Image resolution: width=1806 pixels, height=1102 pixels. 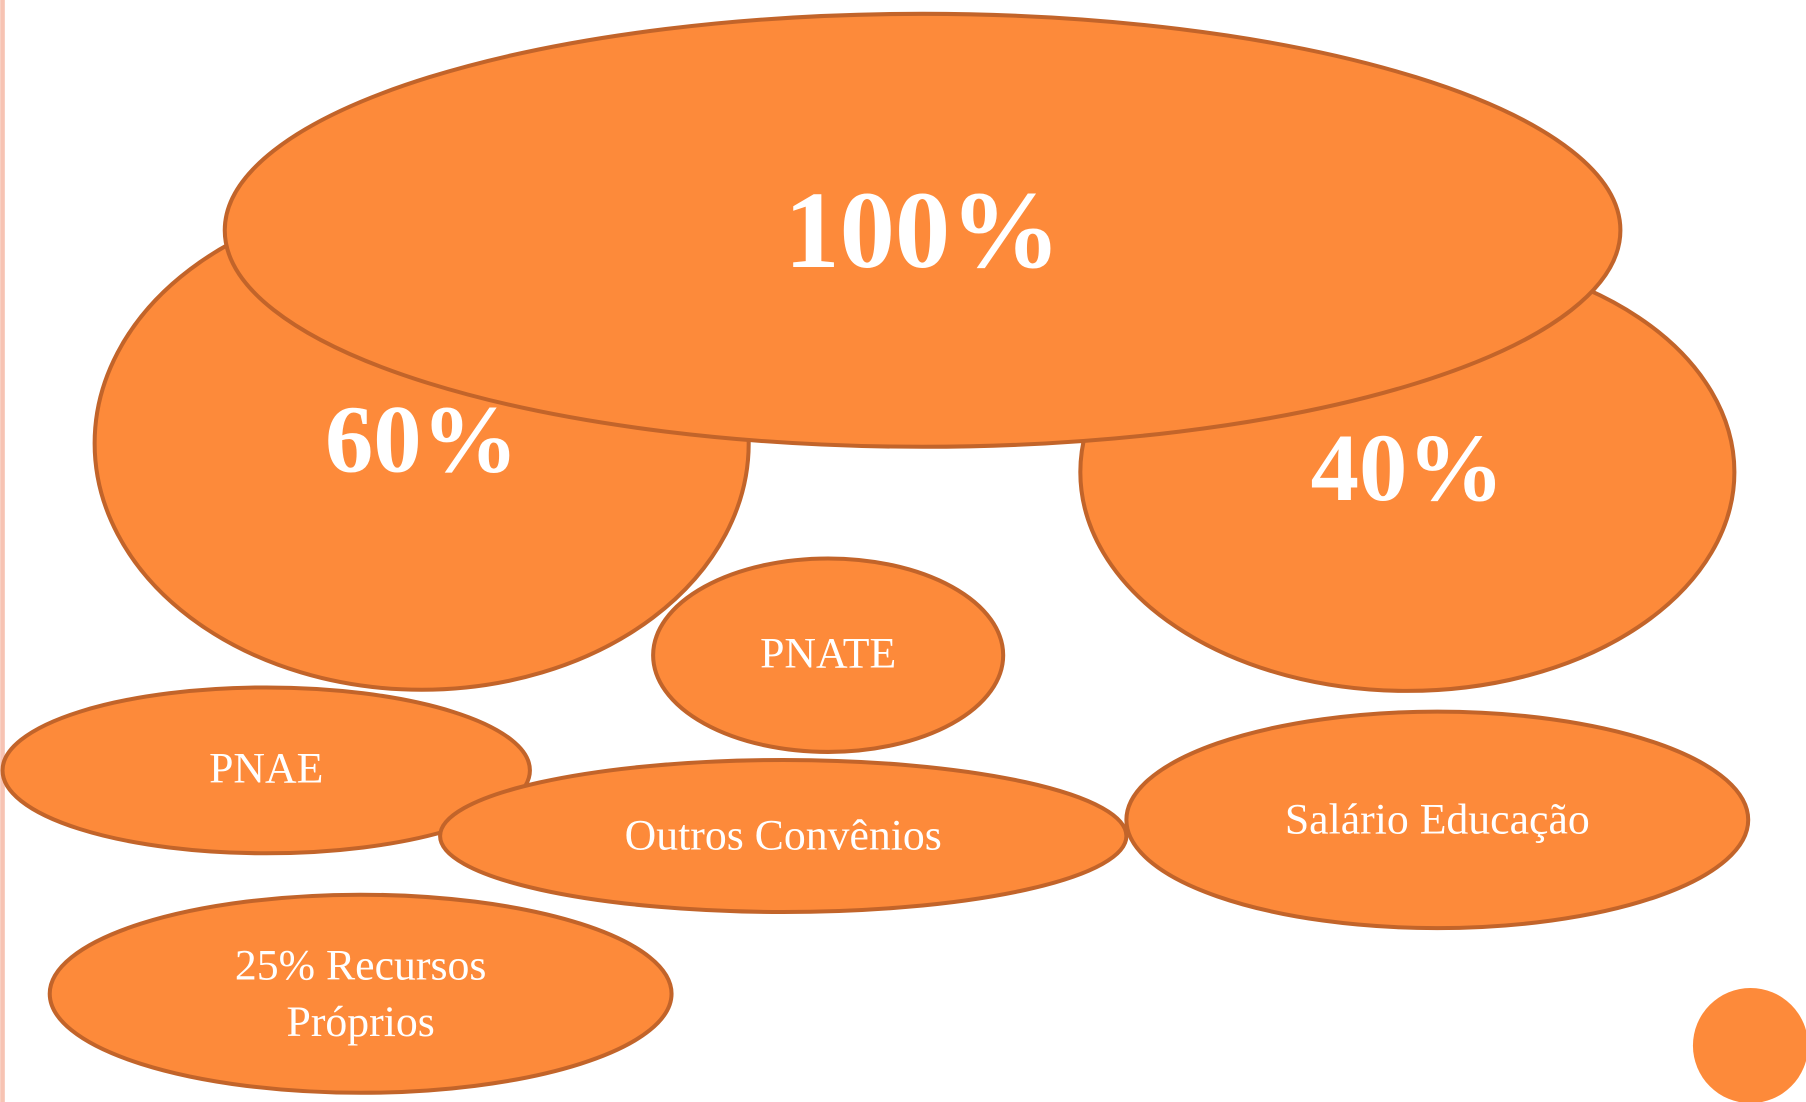 I want to click on node-pnate, so click(x=828, y=655).